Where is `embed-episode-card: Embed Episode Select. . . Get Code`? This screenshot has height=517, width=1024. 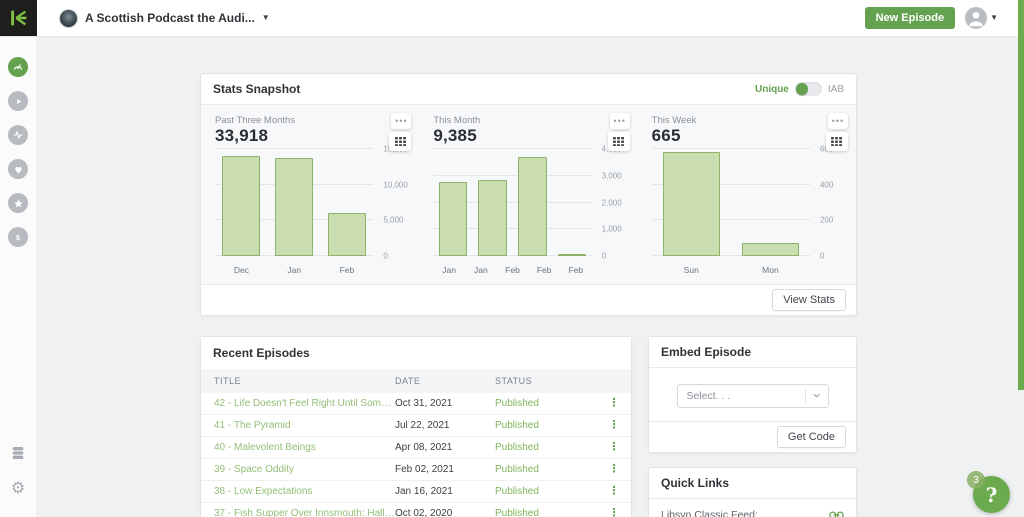 embed-episode-card: Embed Episode Select. . . Get Code is located at coordinates (752, 394).